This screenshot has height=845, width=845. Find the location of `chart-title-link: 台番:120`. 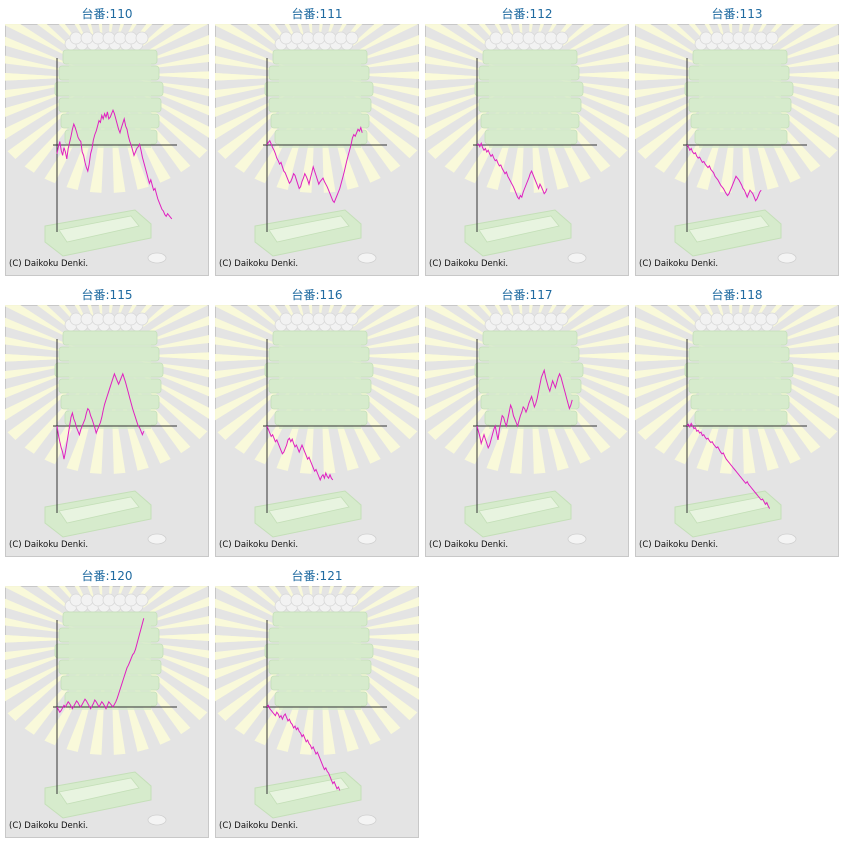

chart-title-link: 台番:120 is located at coordinates (107, 576).